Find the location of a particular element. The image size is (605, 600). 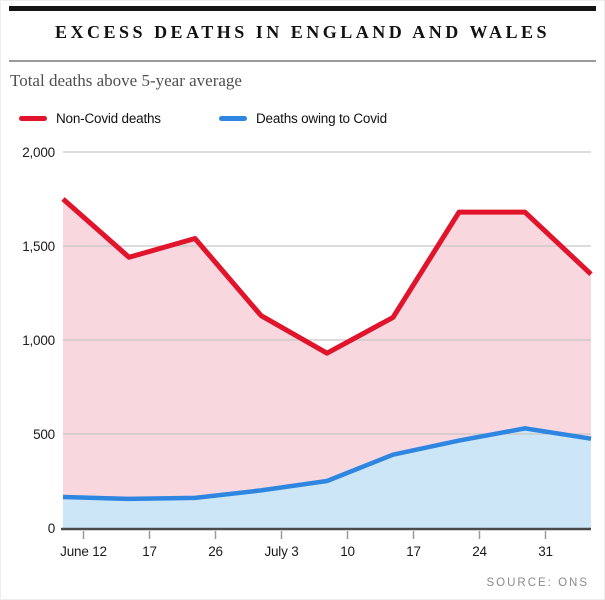

chart-subtitle: Total deaths above 5-year average is located at coordinates (126, 80).